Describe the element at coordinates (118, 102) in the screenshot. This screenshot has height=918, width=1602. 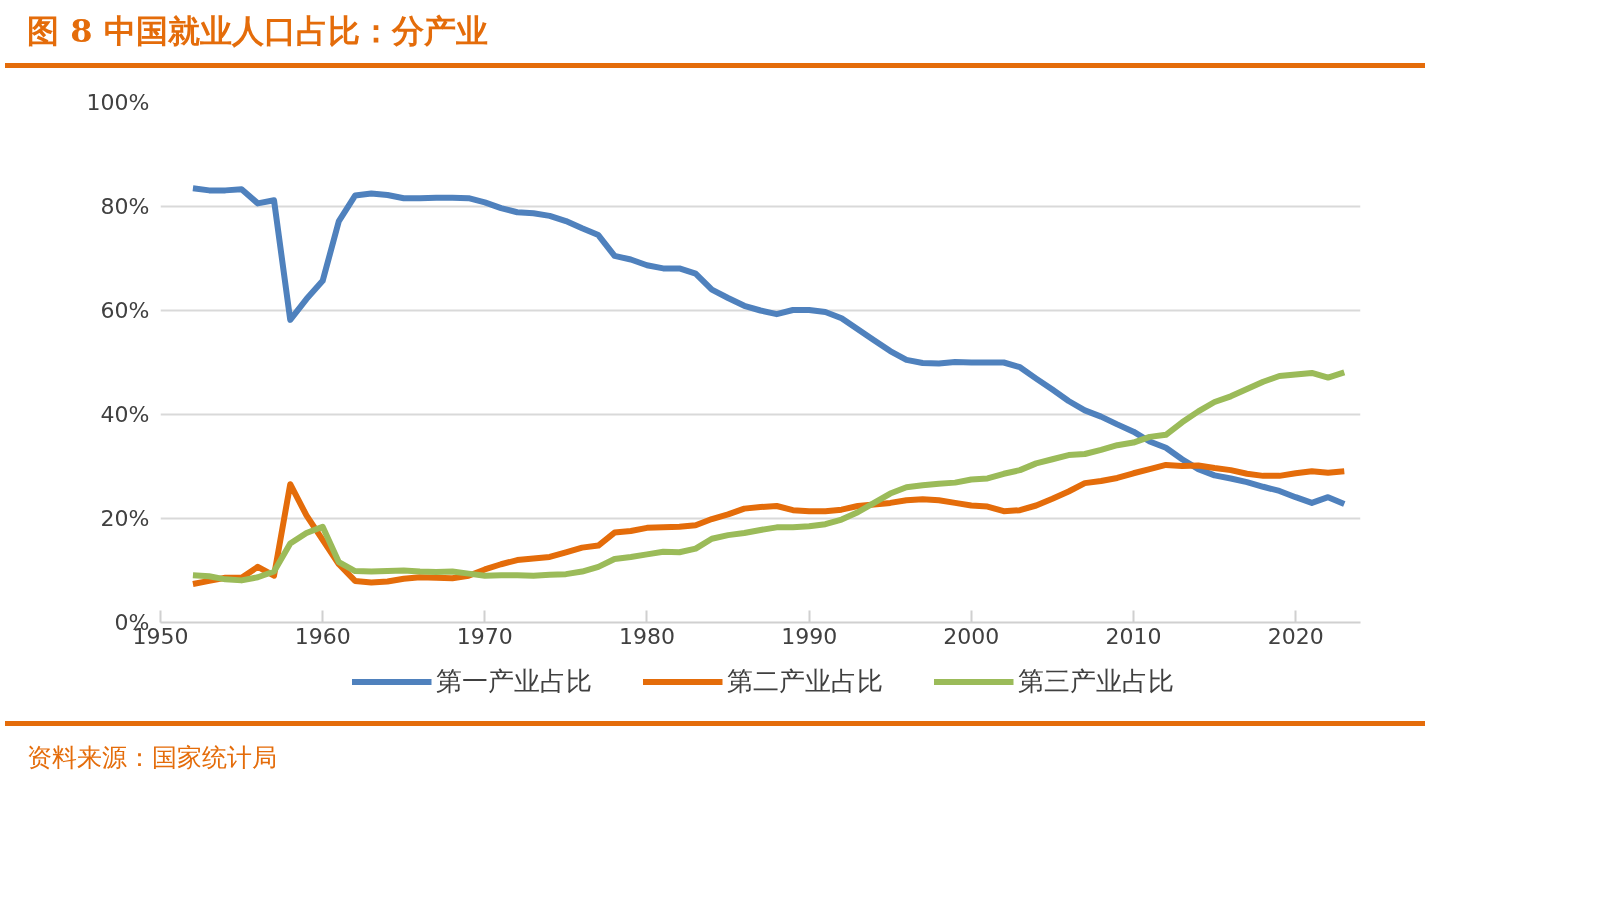
I see `y-tick-label: 100%` at that location.